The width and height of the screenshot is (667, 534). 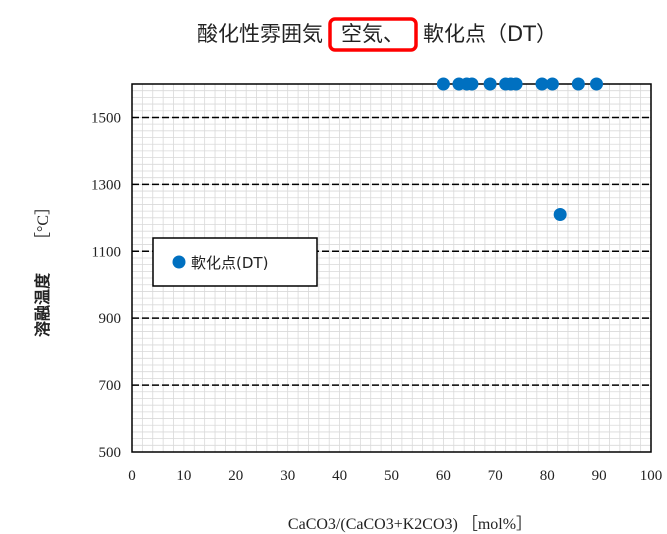 What do you see at coordinates (391, 476) in the screenshot?
I see `x-tick-label: 50` at bounding box center [391, 476].